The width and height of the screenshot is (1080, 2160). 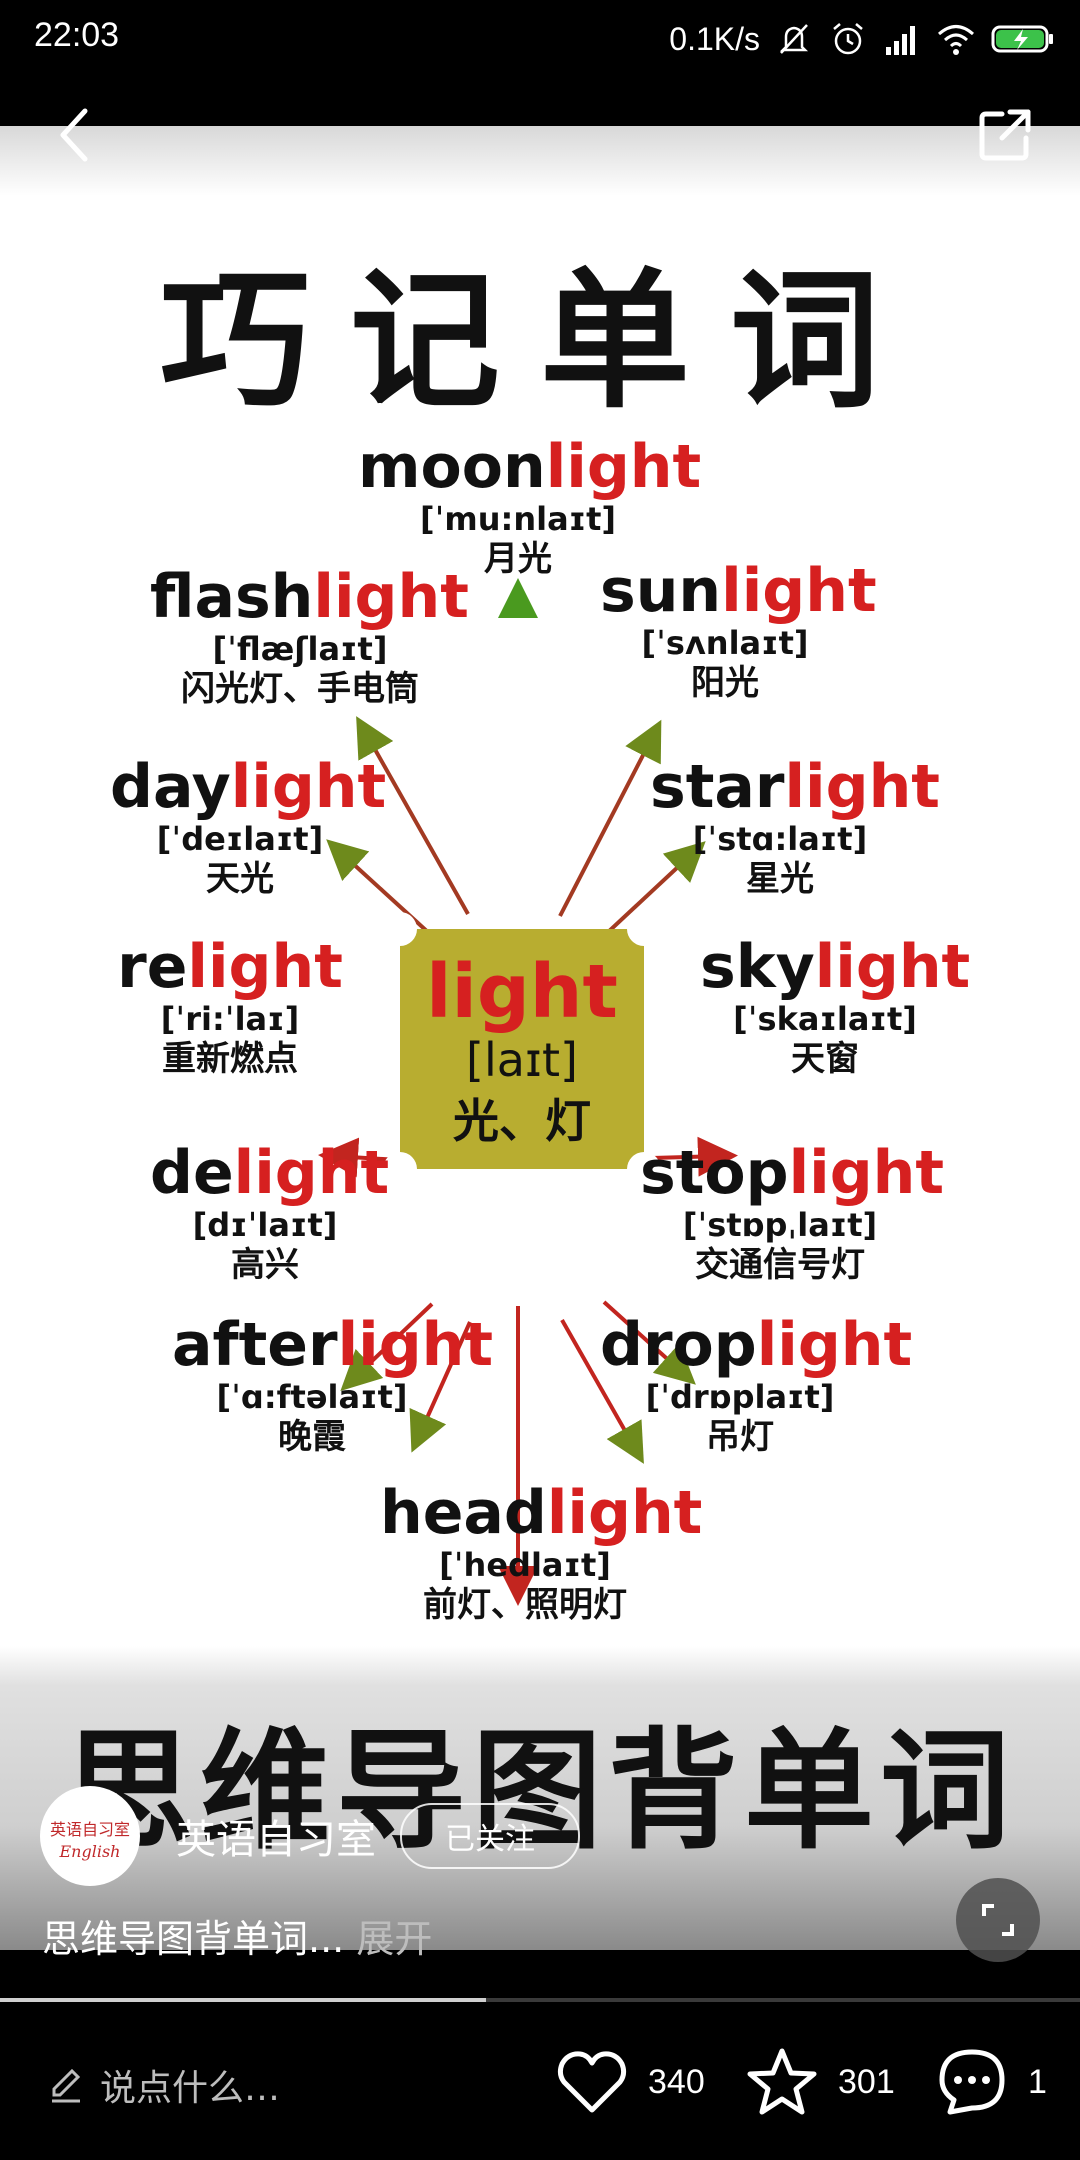 What do you see at coordinates (725, 683) in the screenshot?
I see `node-meaning: 阳光` at bounding box center [725, 683].